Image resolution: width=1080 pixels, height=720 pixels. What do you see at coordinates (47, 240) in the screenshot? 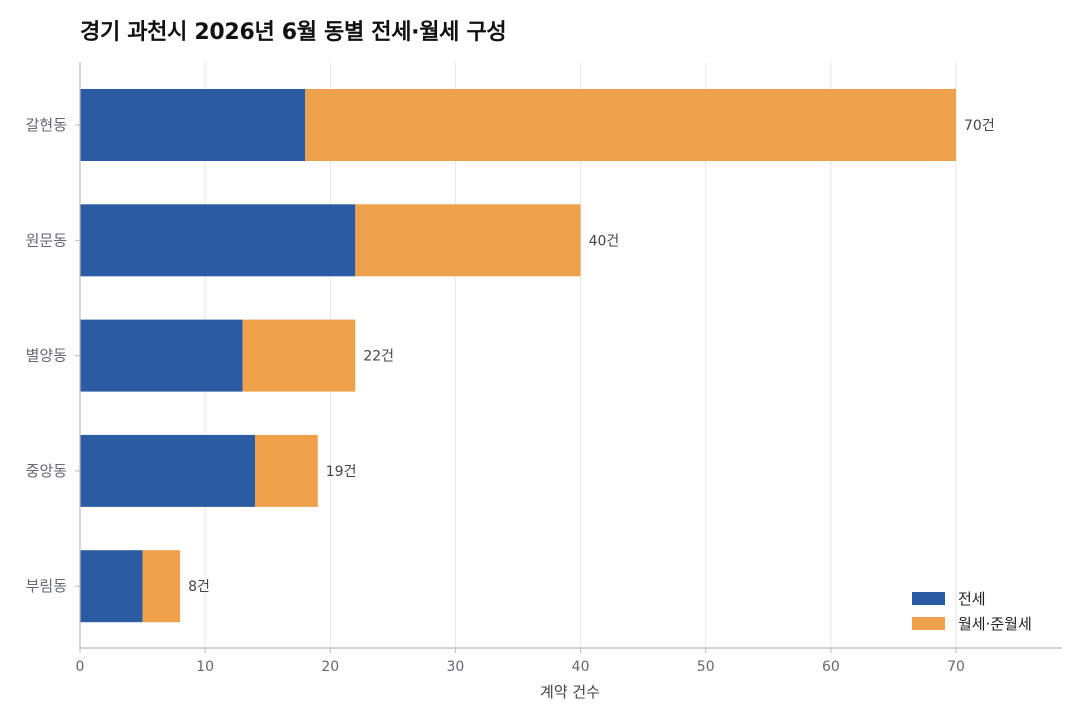
I see `y-tick-label: 원문동` at bounding box center [47, 240].